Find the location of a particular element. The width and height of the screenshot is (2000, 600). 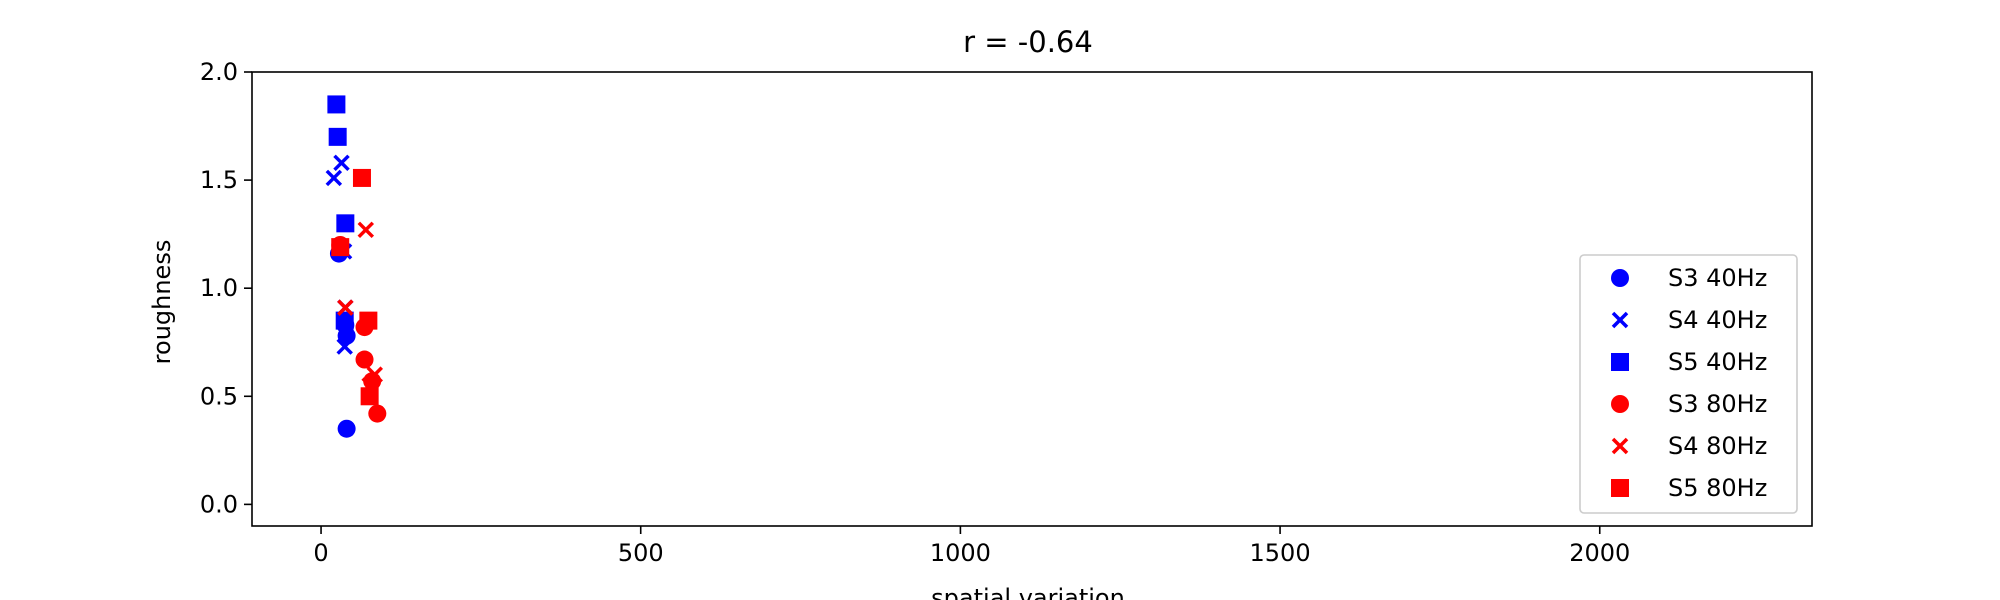

x-tick-label: 1000 is located at coordinates (960, 553).